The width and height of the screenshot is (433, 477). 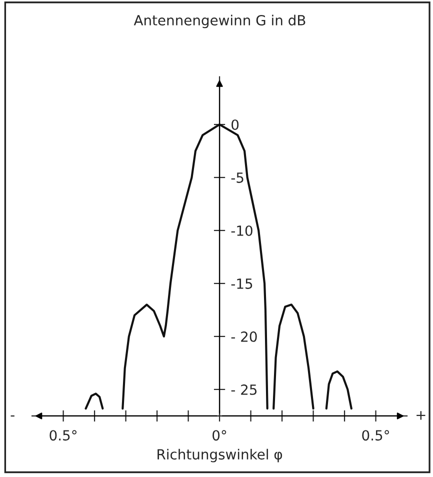 I want to click on y-tick-label: - 25, so click(x=244, y=389).